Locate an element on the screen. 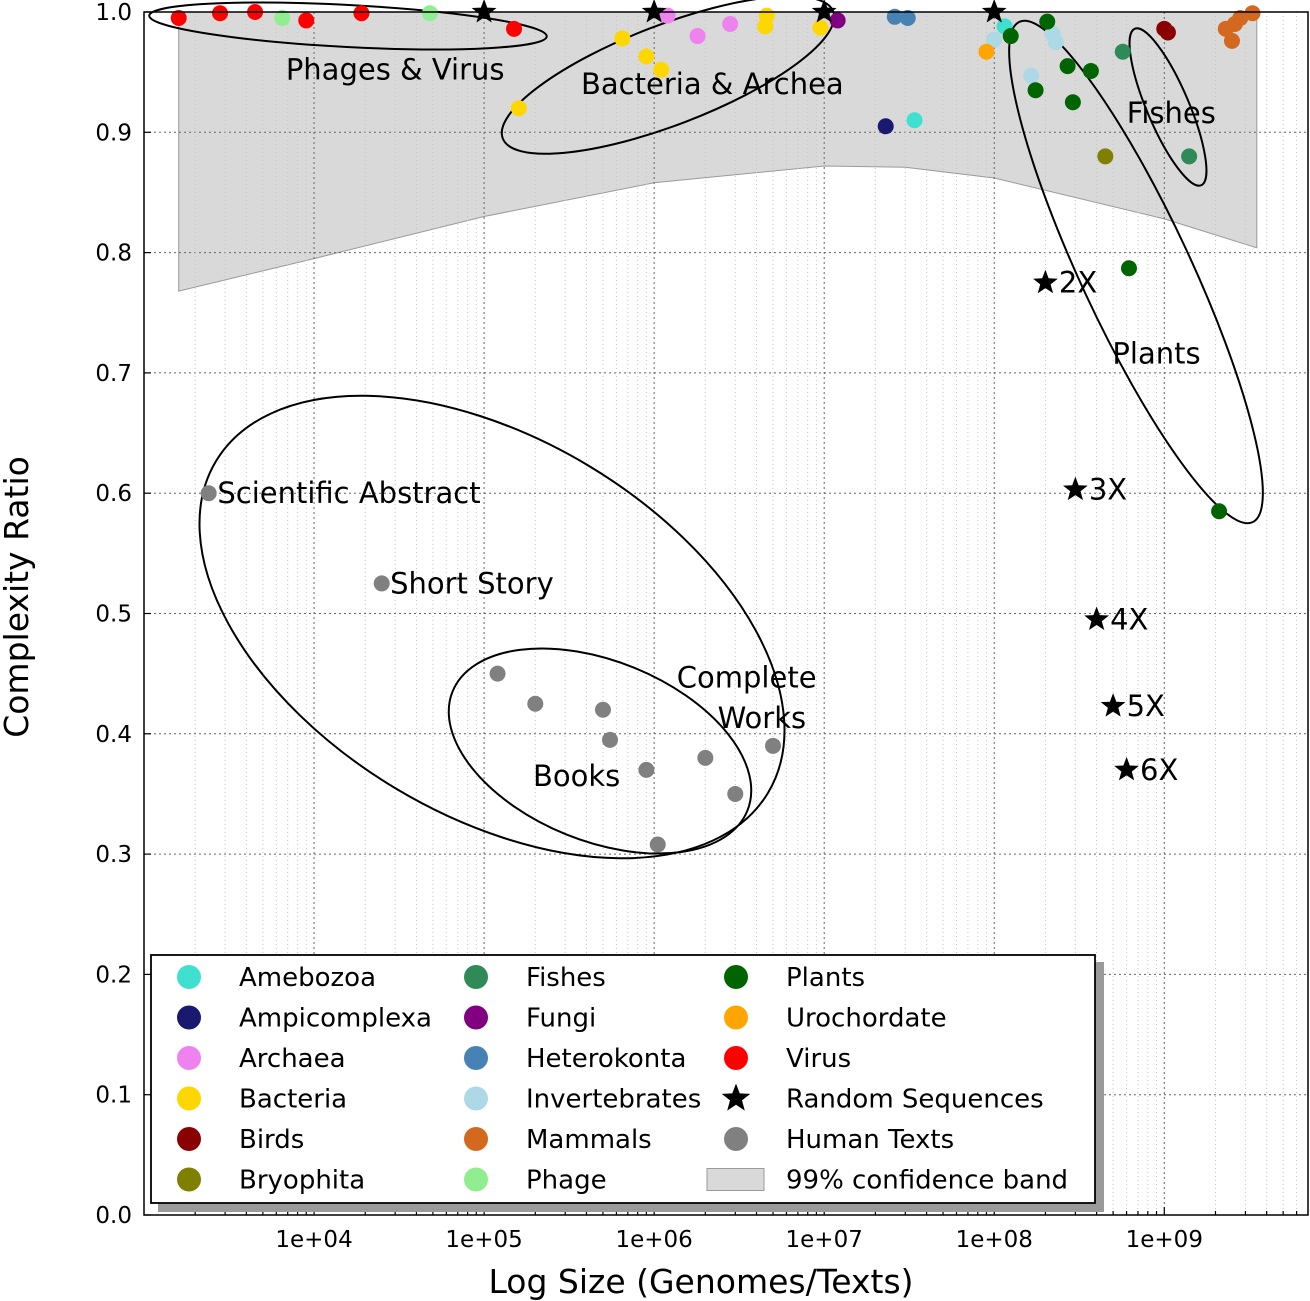  legend-label: Urochordate is located at coordinates (866, 1019).